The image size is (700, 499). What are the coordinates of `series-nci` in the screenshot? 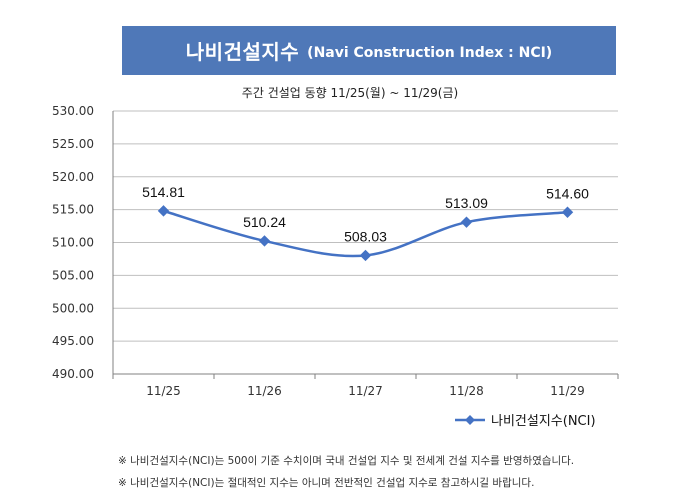 It's located at (365, 233).